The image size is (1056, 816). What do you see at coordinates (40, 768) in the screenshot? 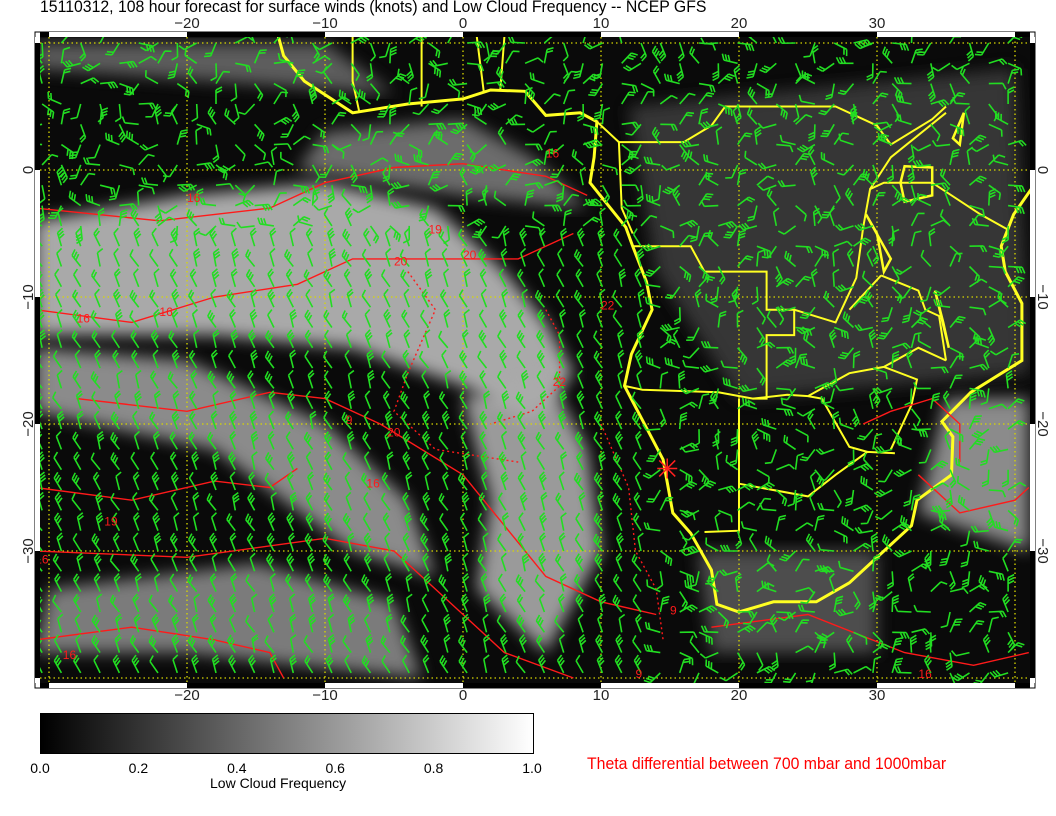
I see `colorbar-tick: 0.0` at bounding box center [40, 768].